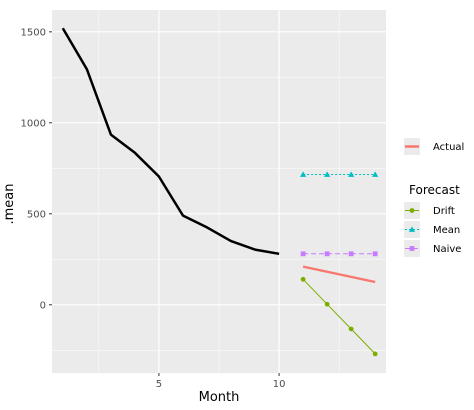 Image resolution: width=474 pixels, height=410 pixels. Describe the element at coordinates (43, 305) in the screenshot. I see `y-tick-label-0: 0` at that location.